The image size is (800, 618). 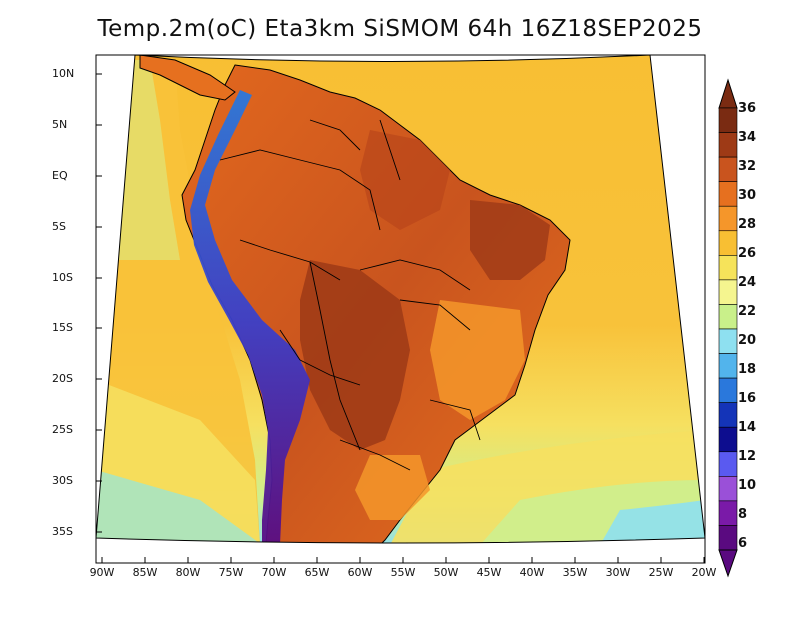 What do you see at coordinates (62, 327) in the screenshot?
I see `lat-label-15s: 15S` at bounding box center [62, 327].